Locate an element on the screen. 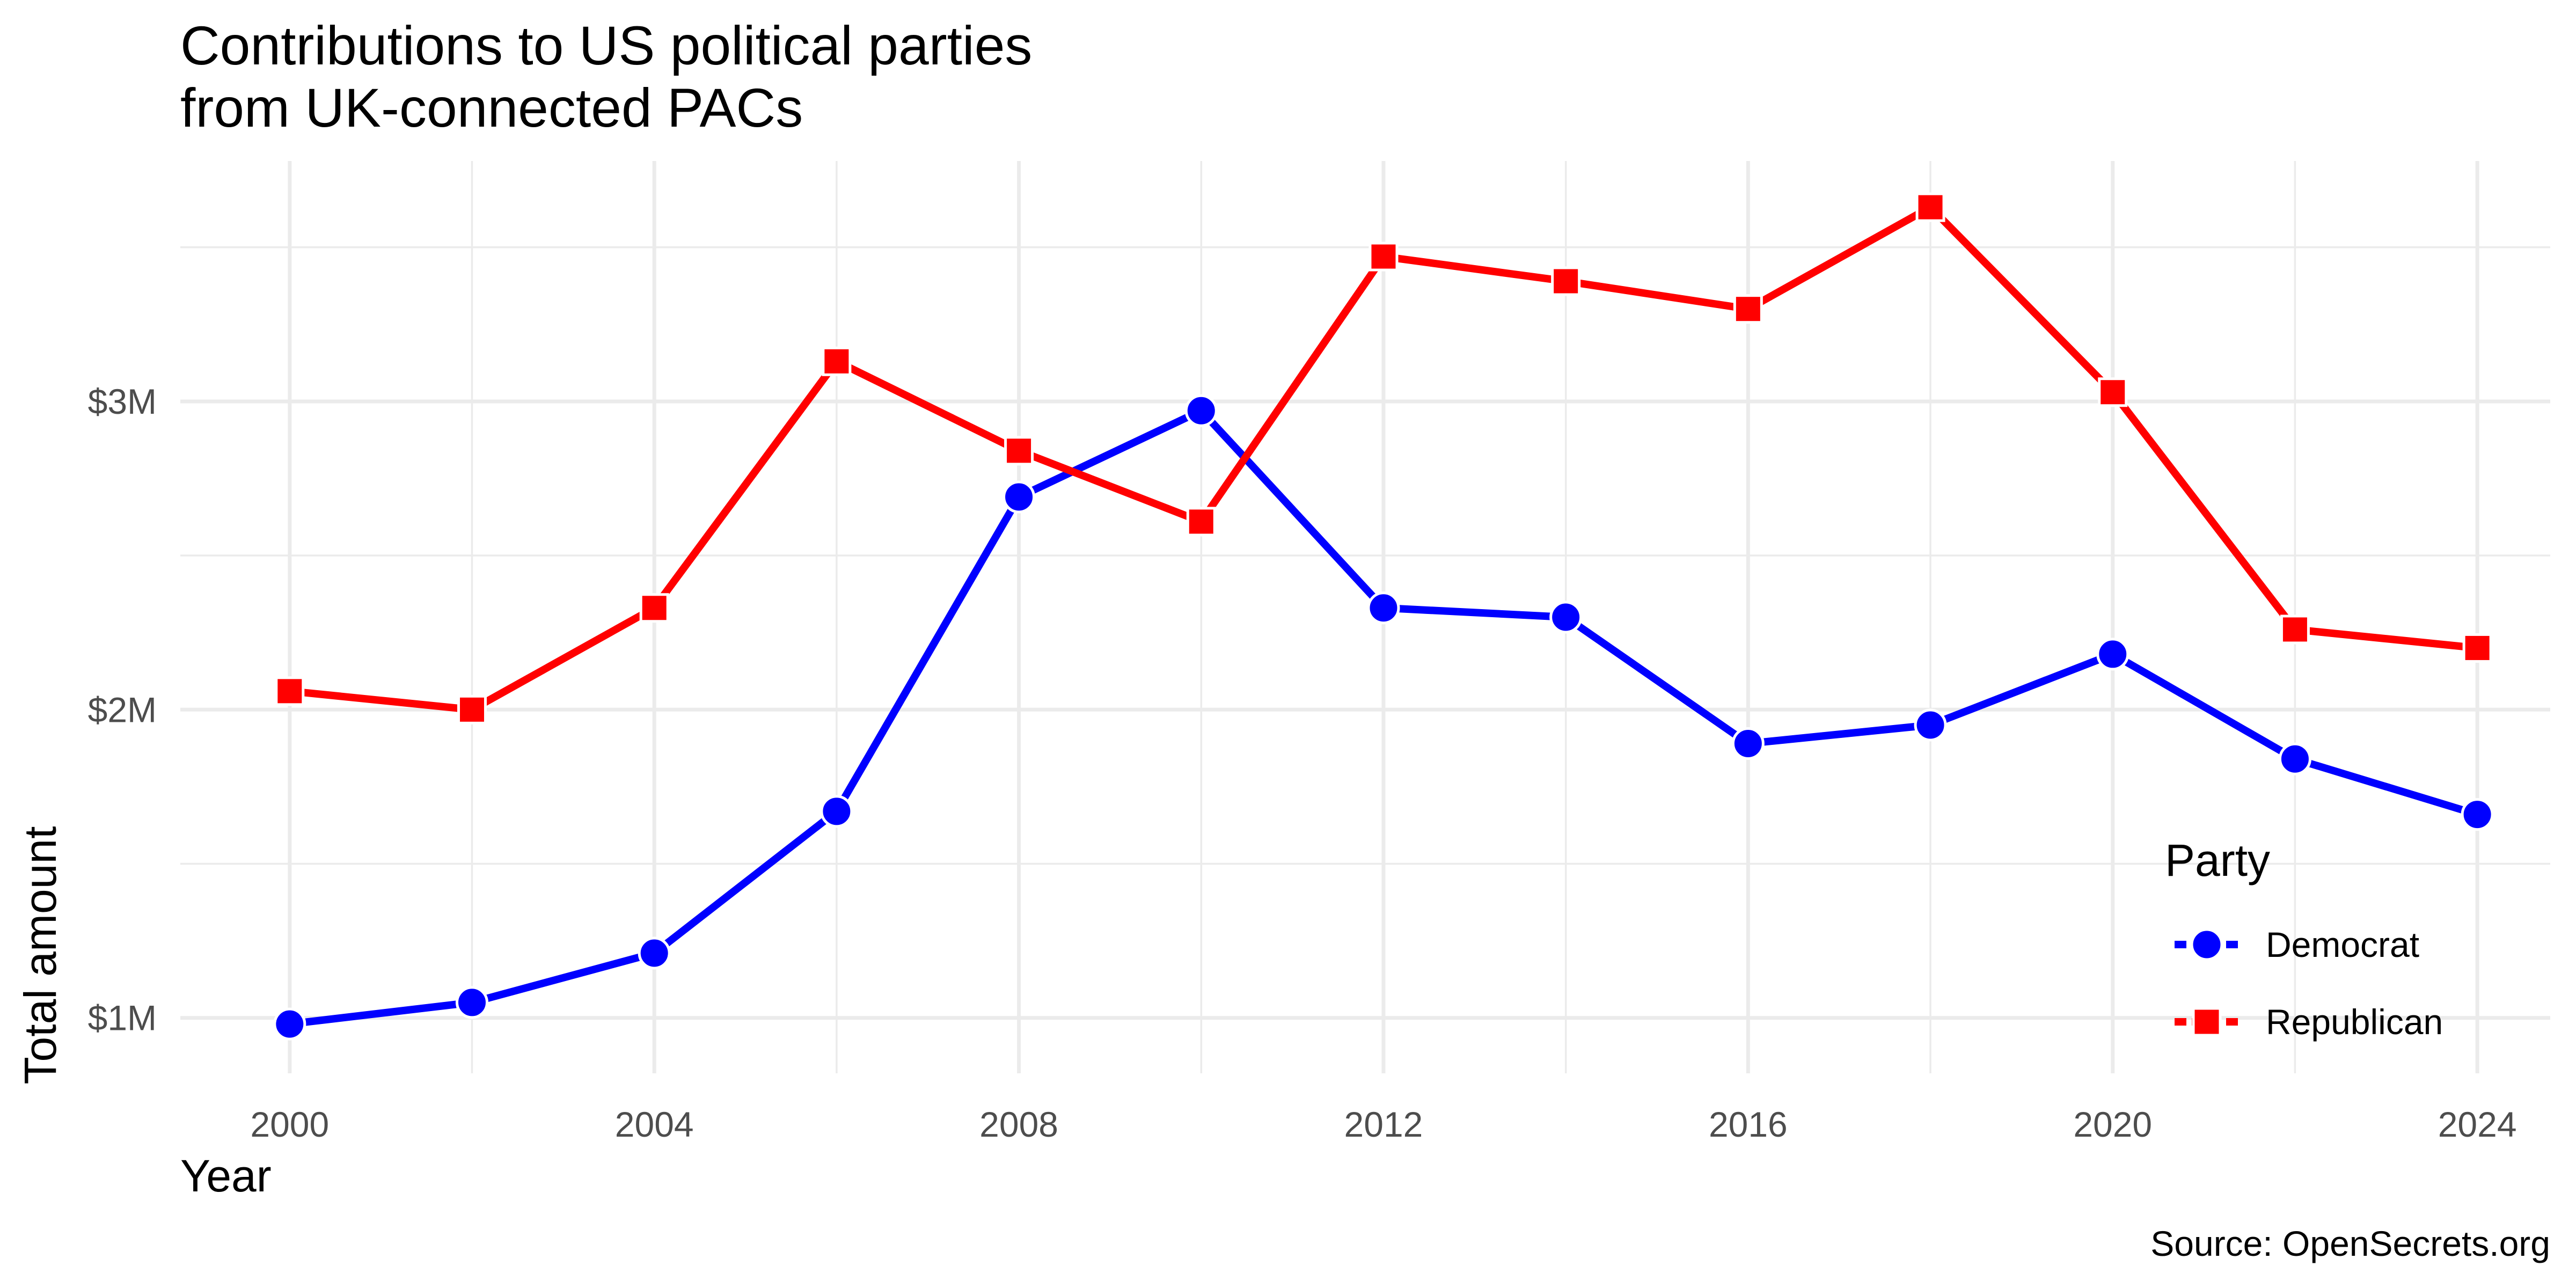 This screenshot has height=1288, width=2576. x-tick-label: 2024 is located at coordinates (2477, 1124).